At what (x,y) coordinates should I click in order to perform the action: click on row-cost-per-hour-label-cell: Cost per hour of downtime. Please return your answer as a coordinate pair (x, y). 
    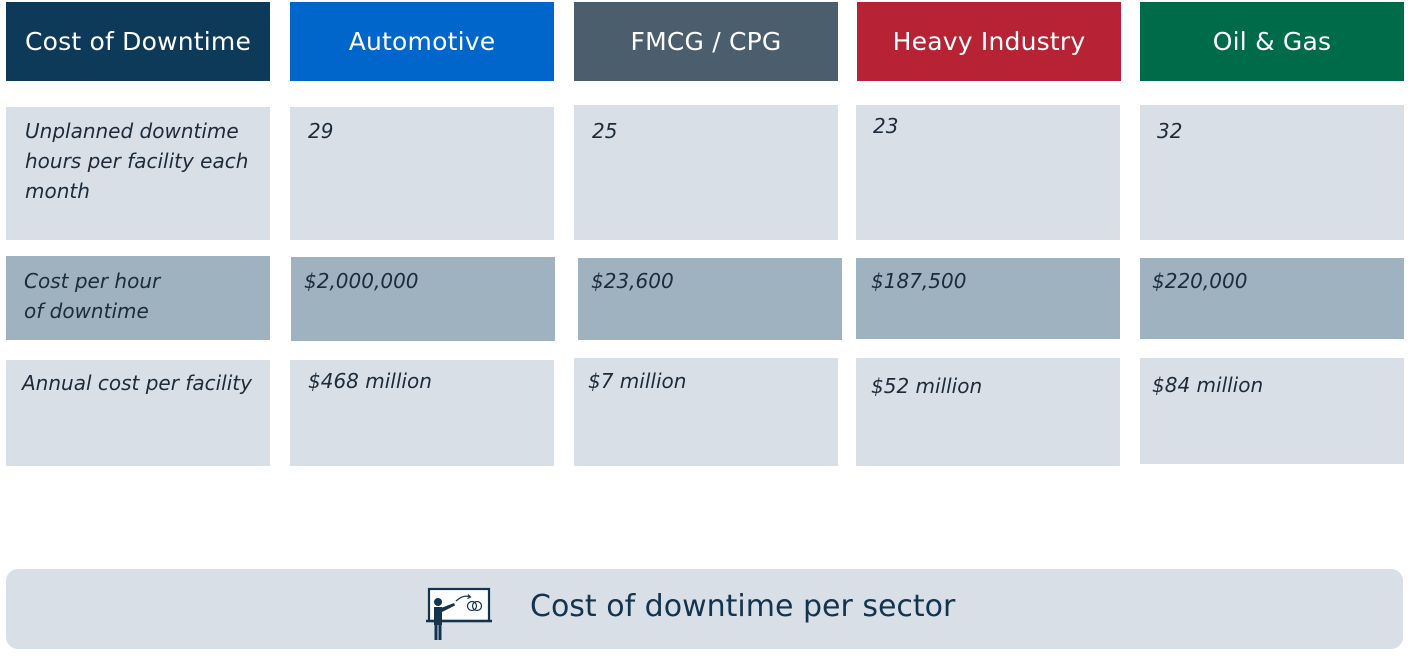
    Looking at the image, I should click on (138, 298).